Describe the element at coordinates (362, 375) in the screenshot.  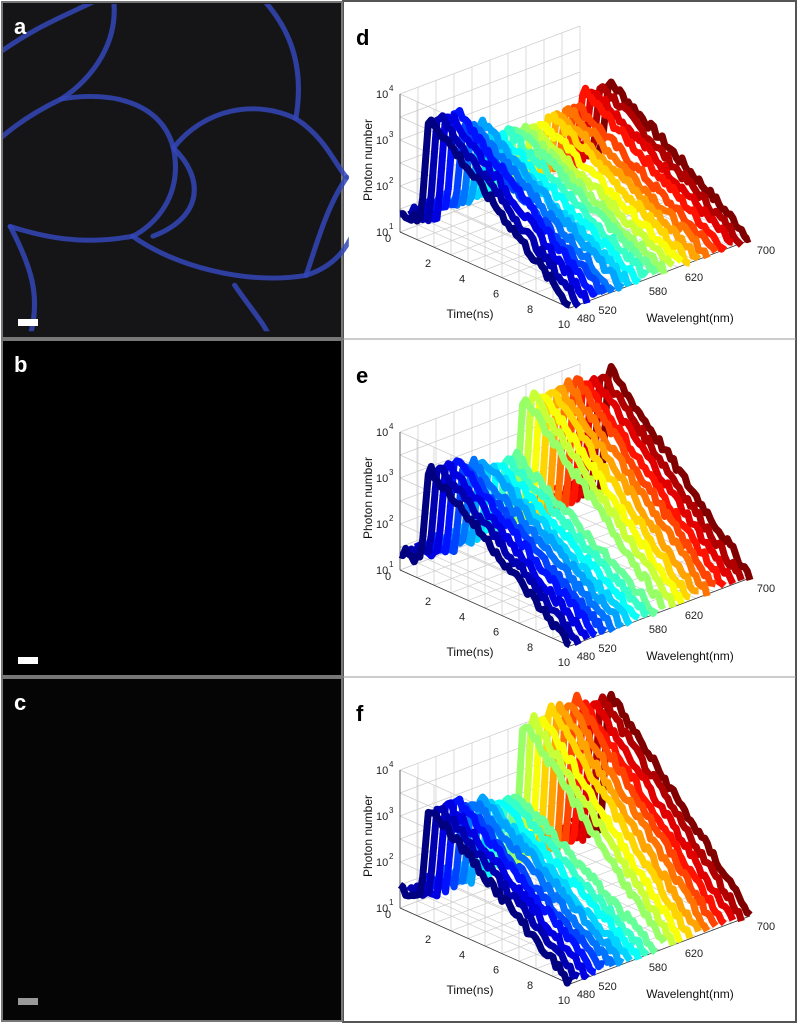
I see `panel-label: e` at that location.